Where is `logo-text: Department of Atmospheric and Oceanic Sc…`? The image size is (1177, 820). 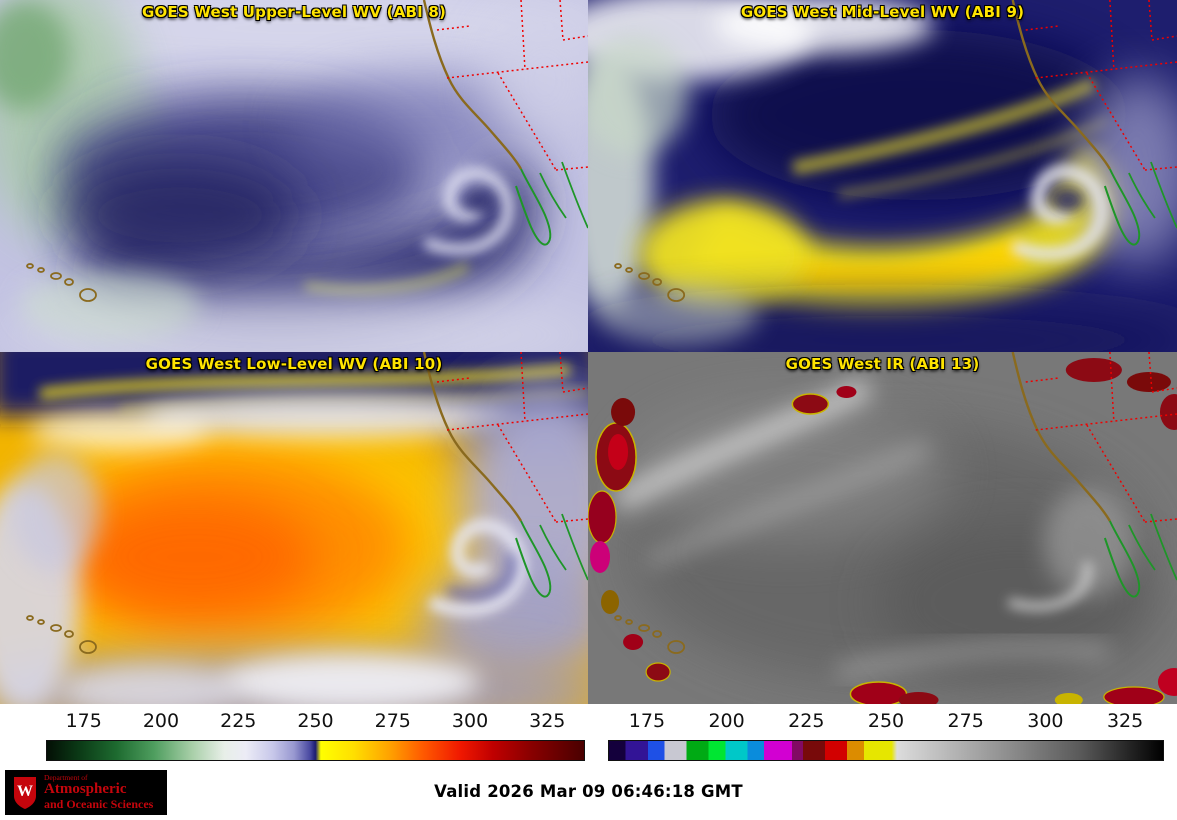 logo-text: Department of Atmospheric and Oceanic Sc… is located at coordinates (98, 792).